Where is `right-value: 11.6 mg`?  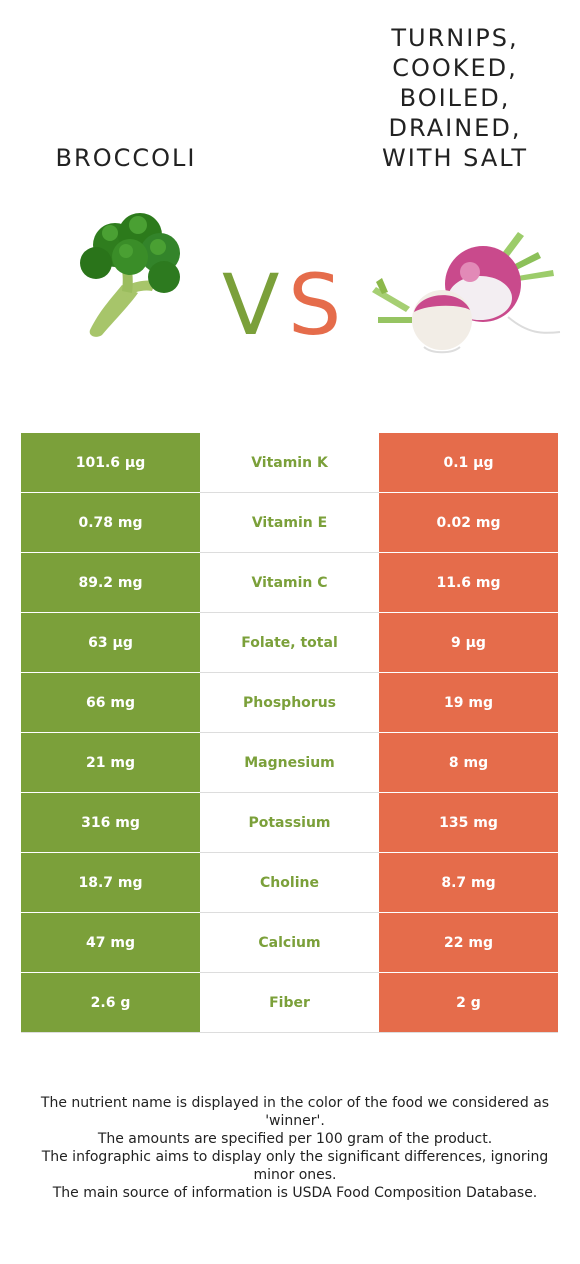
right-value: 11.6 mg is located at coordinates (468, 583).